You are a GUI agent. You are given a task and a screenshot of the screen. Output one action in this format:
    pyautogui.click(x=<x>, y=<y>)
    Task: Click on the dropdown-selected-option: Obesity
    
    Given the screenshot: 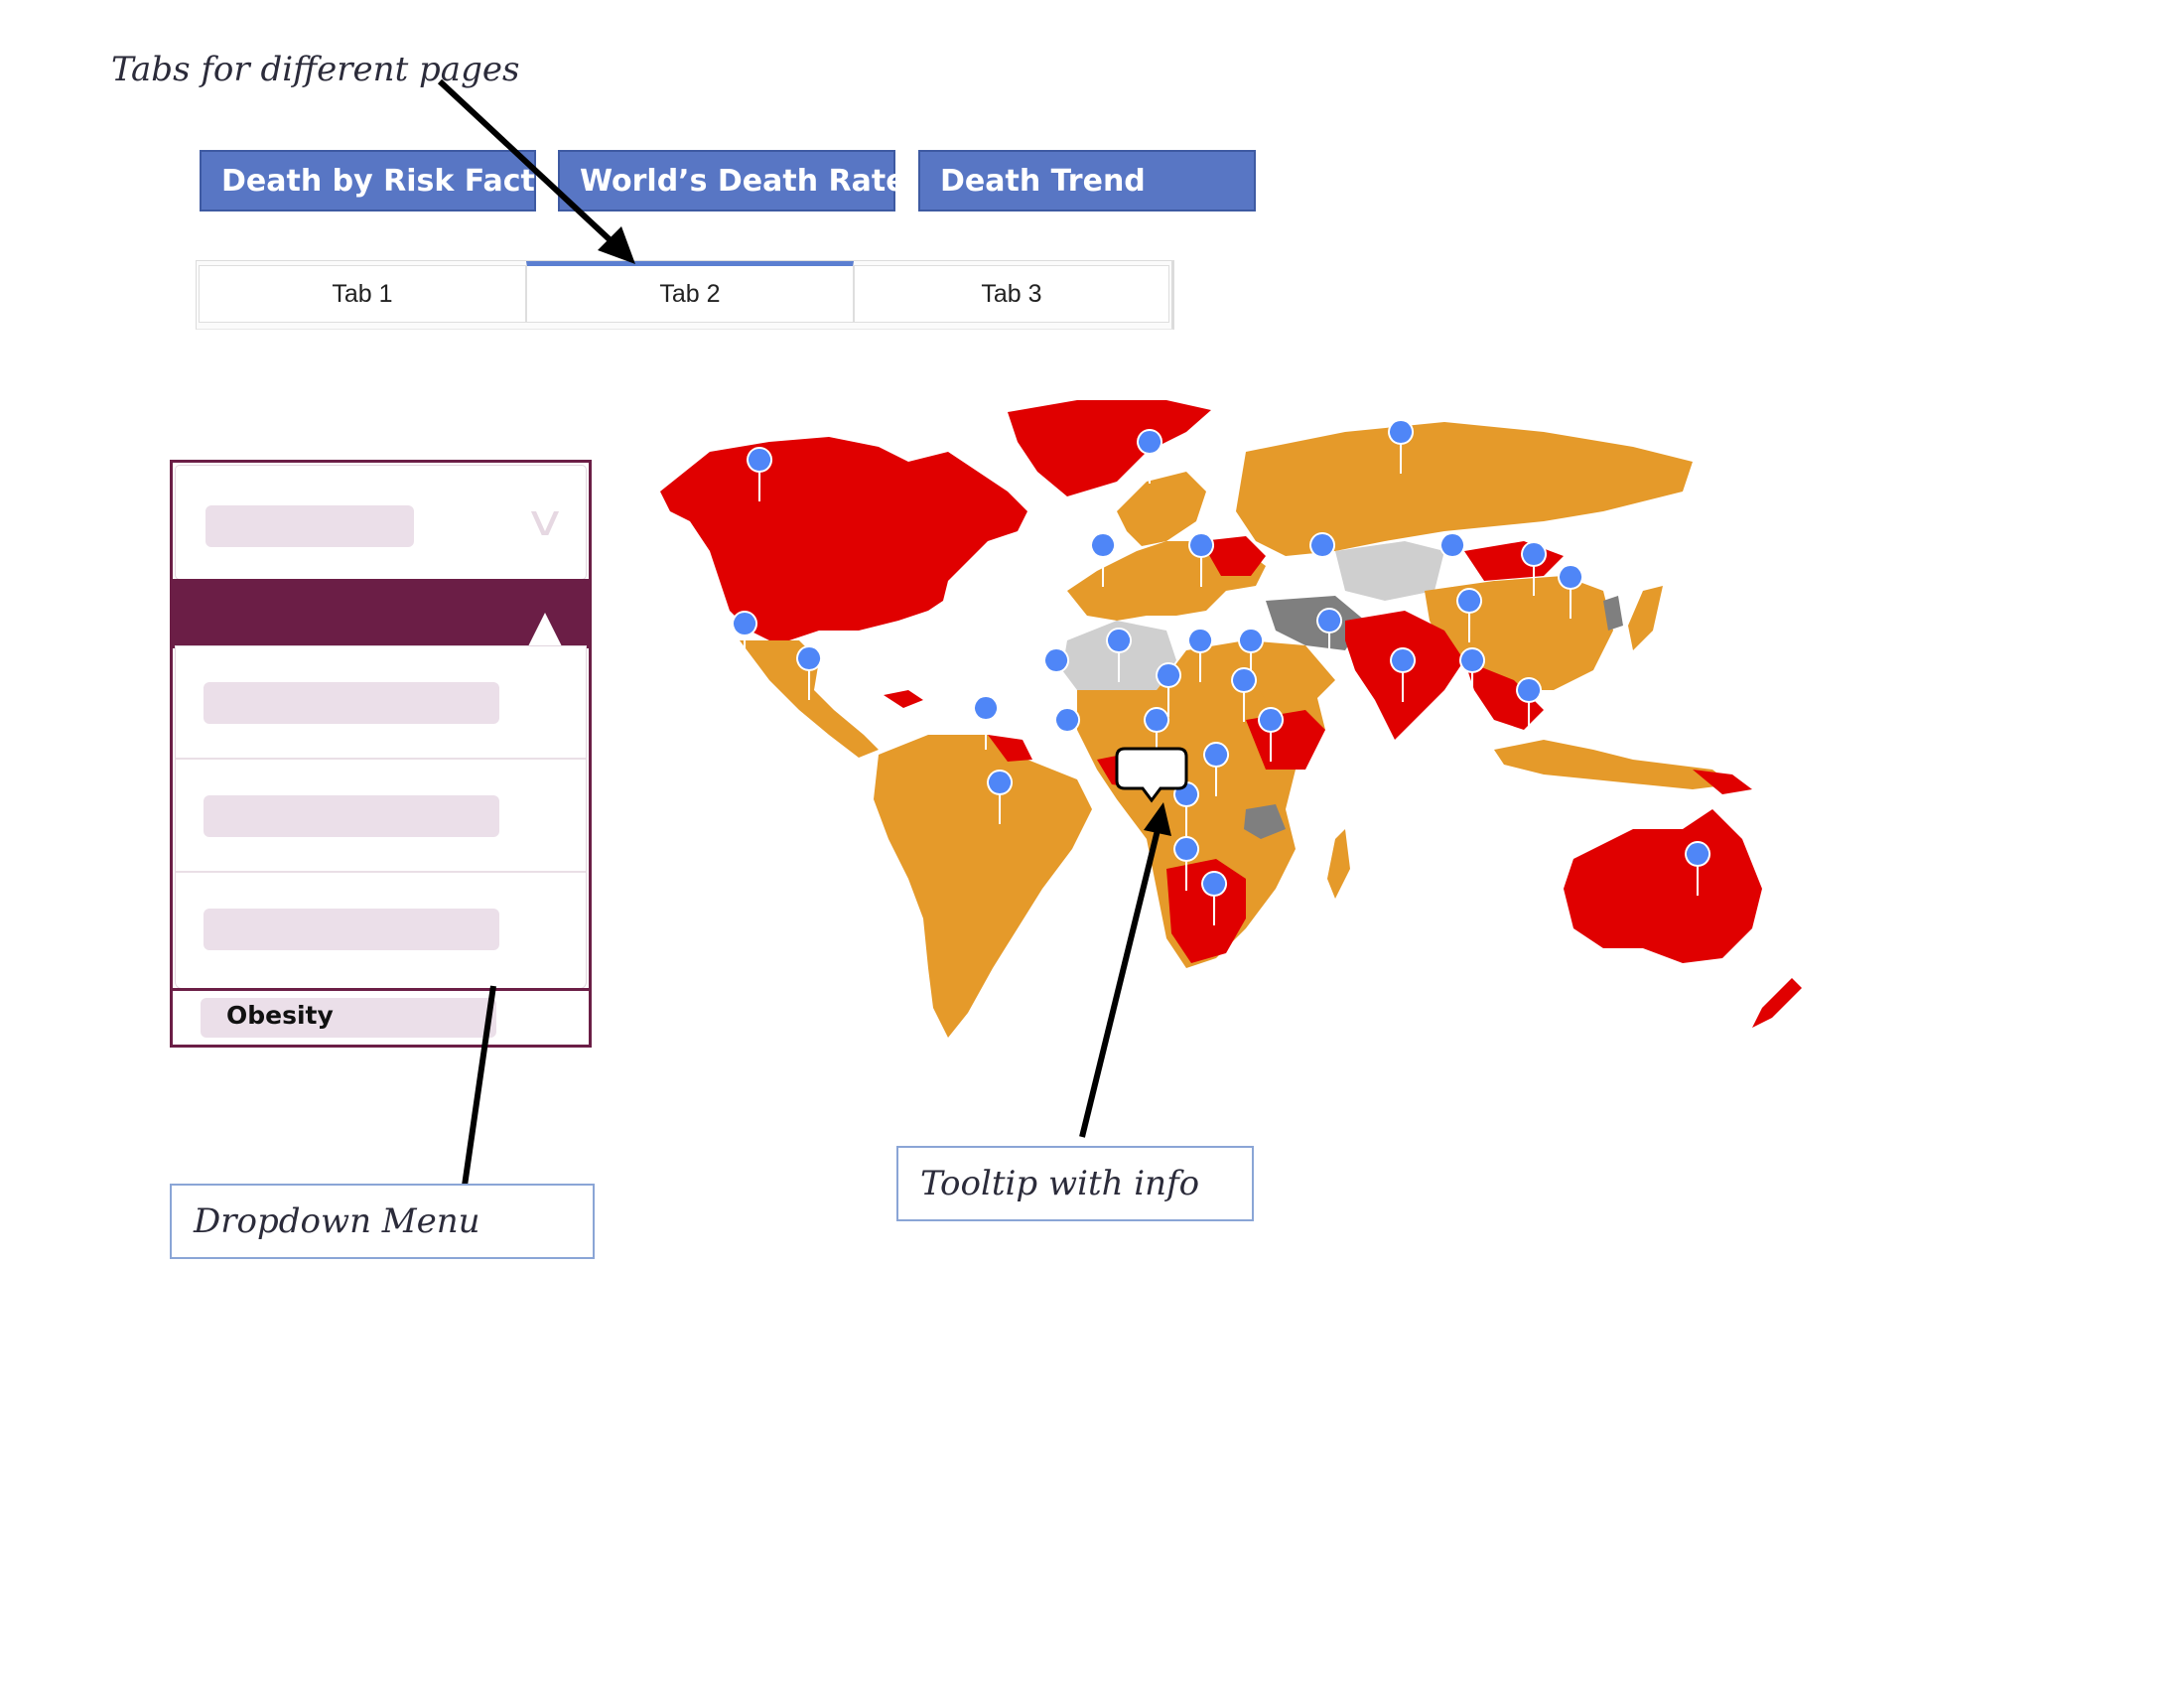 What is the action you would take?
    pyautogui.click(x=381, y=1016)
    